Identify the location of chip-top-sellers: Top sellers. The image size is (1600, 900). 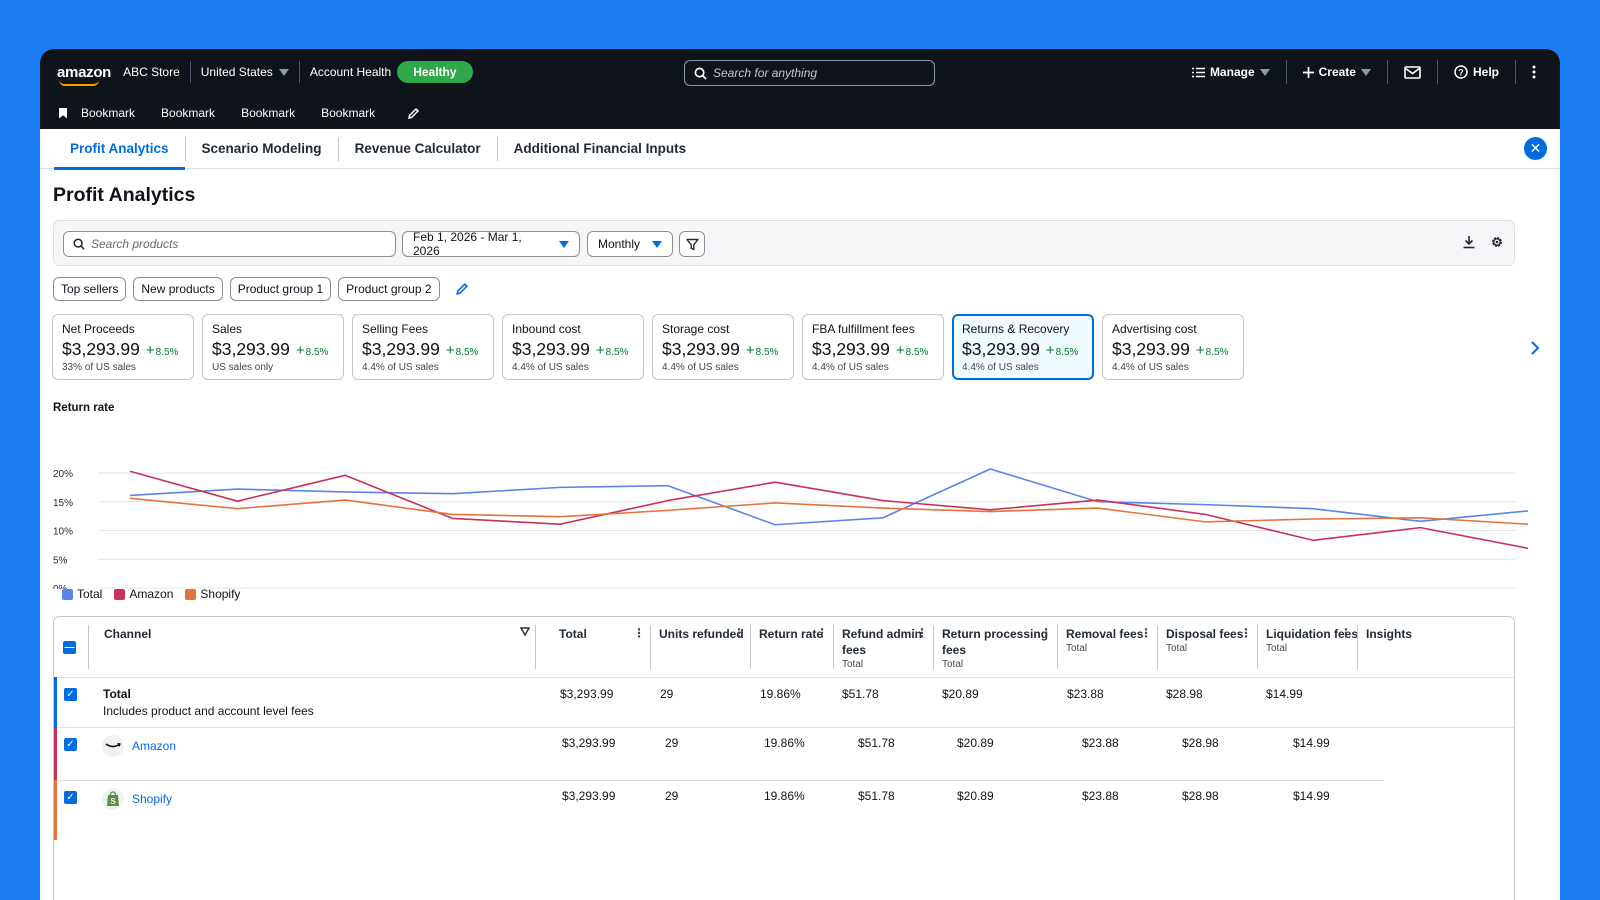
(90, 289).